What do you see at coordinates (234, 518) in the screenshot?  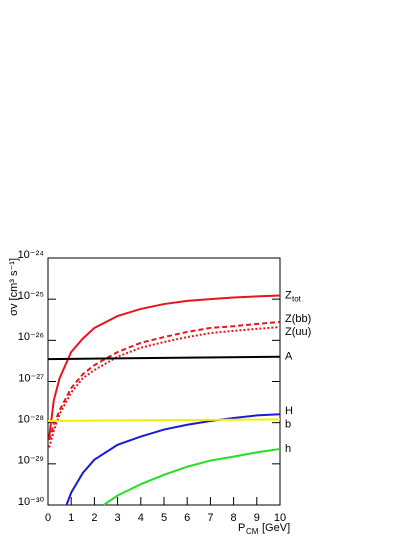 I see `x-tick-label: 8` at bounding box center [234, 518].